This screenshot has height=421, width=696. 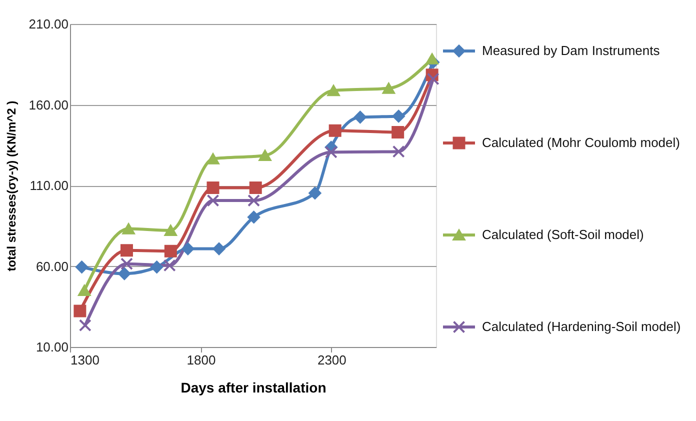 What do you see at coordinates (49, 185) in the screenshot?
I see `y-tick-label: 110.00` at bounding box center [49, 185].